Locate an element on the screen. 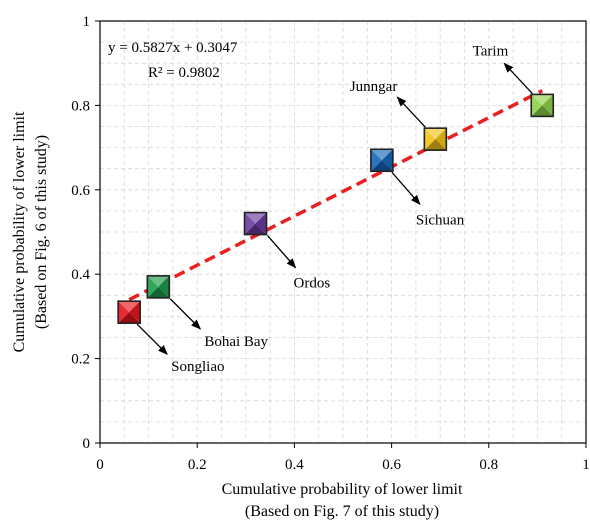 The height and width of the screenshot is (522, 590). x-tick-label: 0.2 is located at coordinates (197, 465).